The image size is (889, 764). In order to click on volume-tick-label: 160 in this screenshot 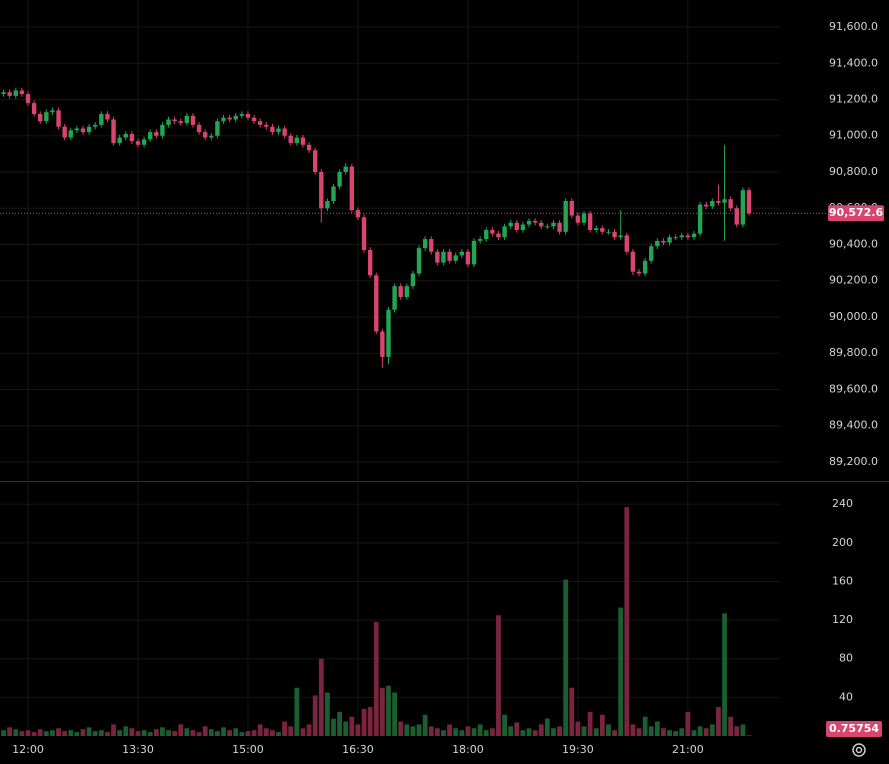, I will do `click(842, 580)`.